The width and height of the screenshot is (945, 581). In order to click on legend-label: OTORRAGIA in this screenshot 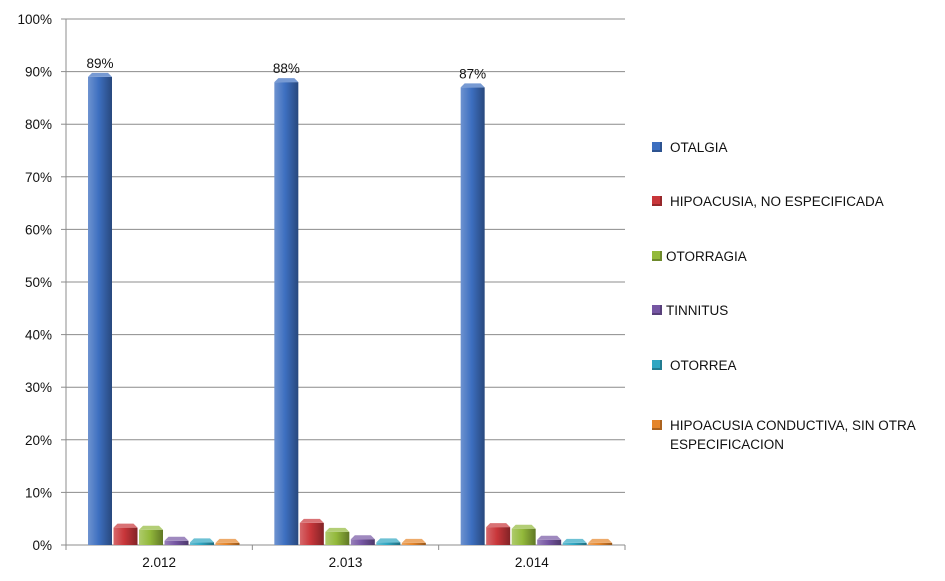, I will do `click(706, 256)`.